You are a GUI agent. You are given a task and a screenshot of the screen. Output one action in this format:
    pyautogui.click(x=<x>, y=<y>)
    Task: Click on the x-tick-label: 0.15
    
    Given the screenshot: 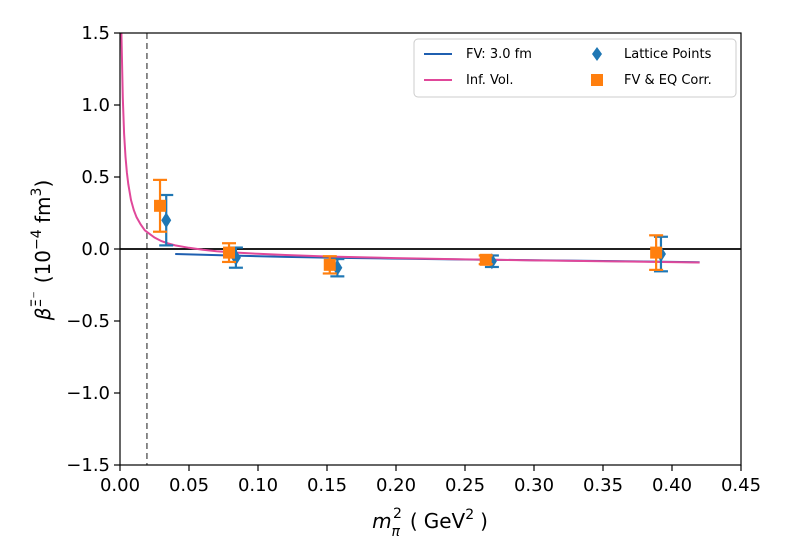 What is the action you would take?
    pyautogui.click(x=327, y=485)
    